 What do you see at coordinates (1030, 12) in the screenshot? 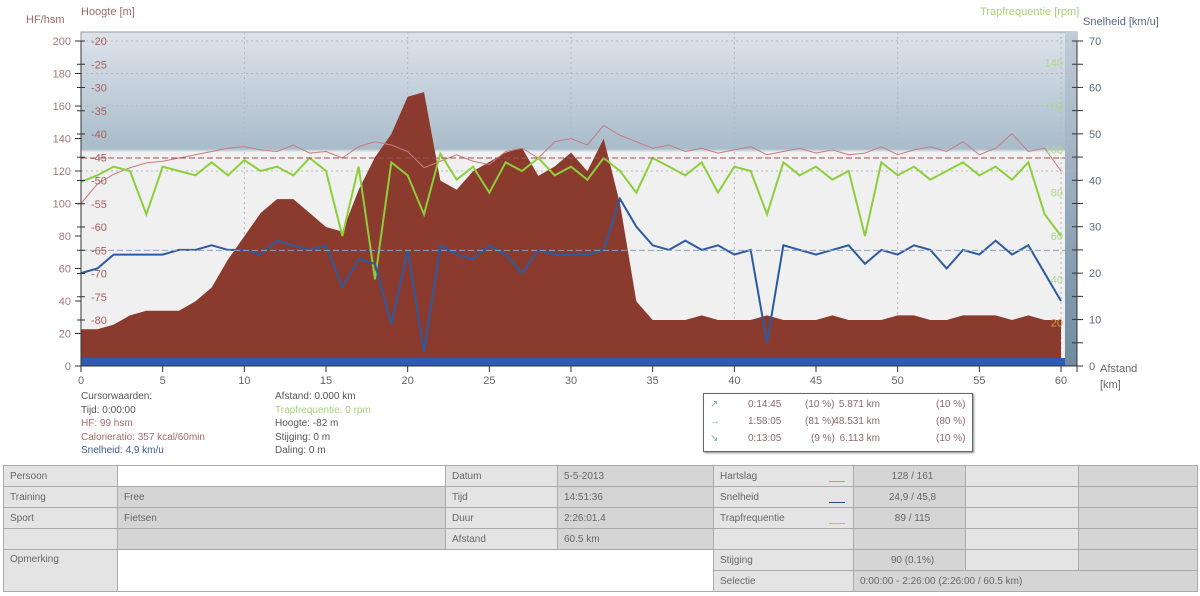
I see `cadence-axis-label: Trapfrequentie [rpm]` at bounding box center [1030, 12].